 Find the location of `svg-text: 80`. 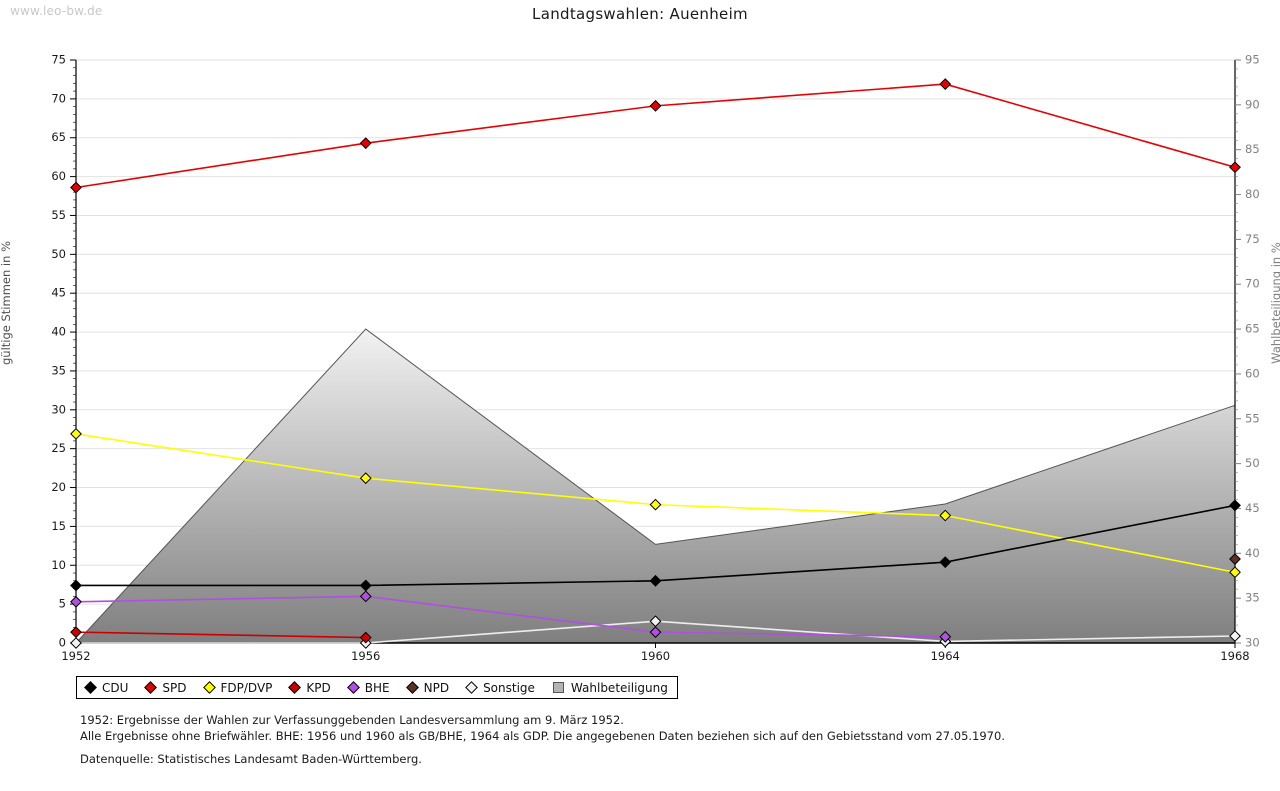

svg-text: 80 is located at coordinates (1252, 194).